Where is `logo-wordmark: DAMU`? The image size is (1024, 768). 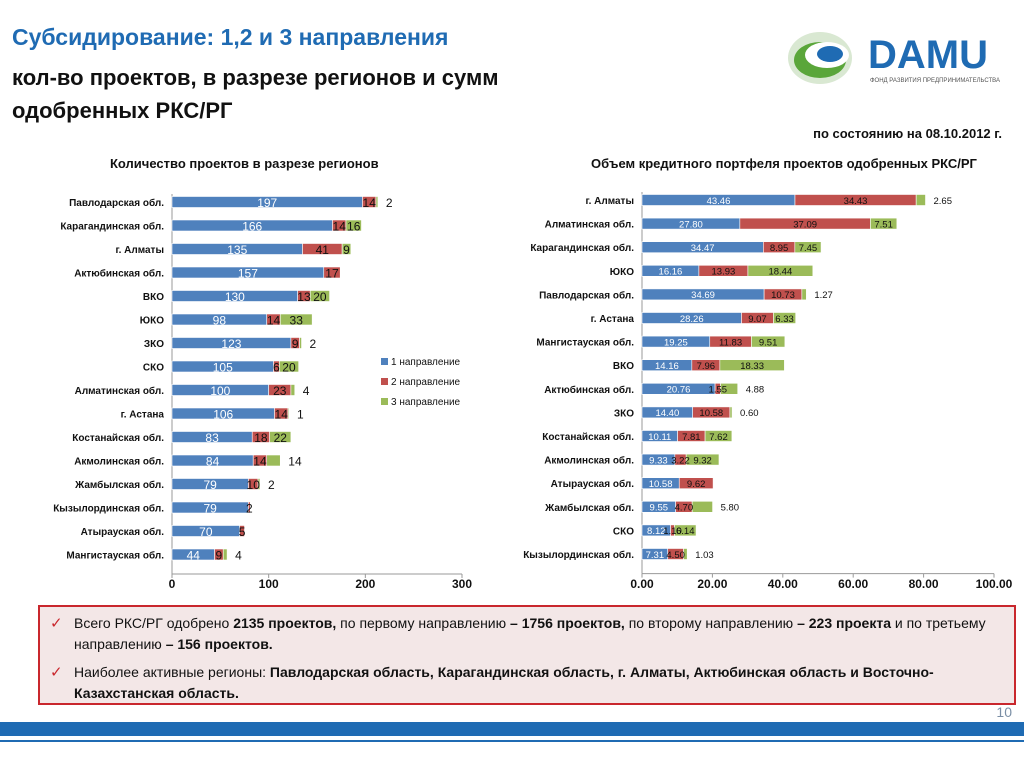 logo-wordmark: DAMU is located at coordinates (928, 55).